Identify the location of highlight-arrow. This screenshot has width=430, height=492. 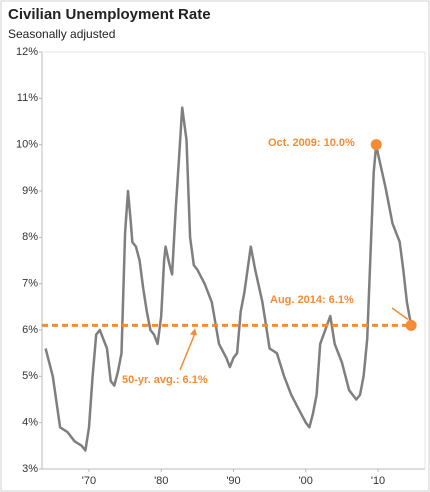
(400, 313).